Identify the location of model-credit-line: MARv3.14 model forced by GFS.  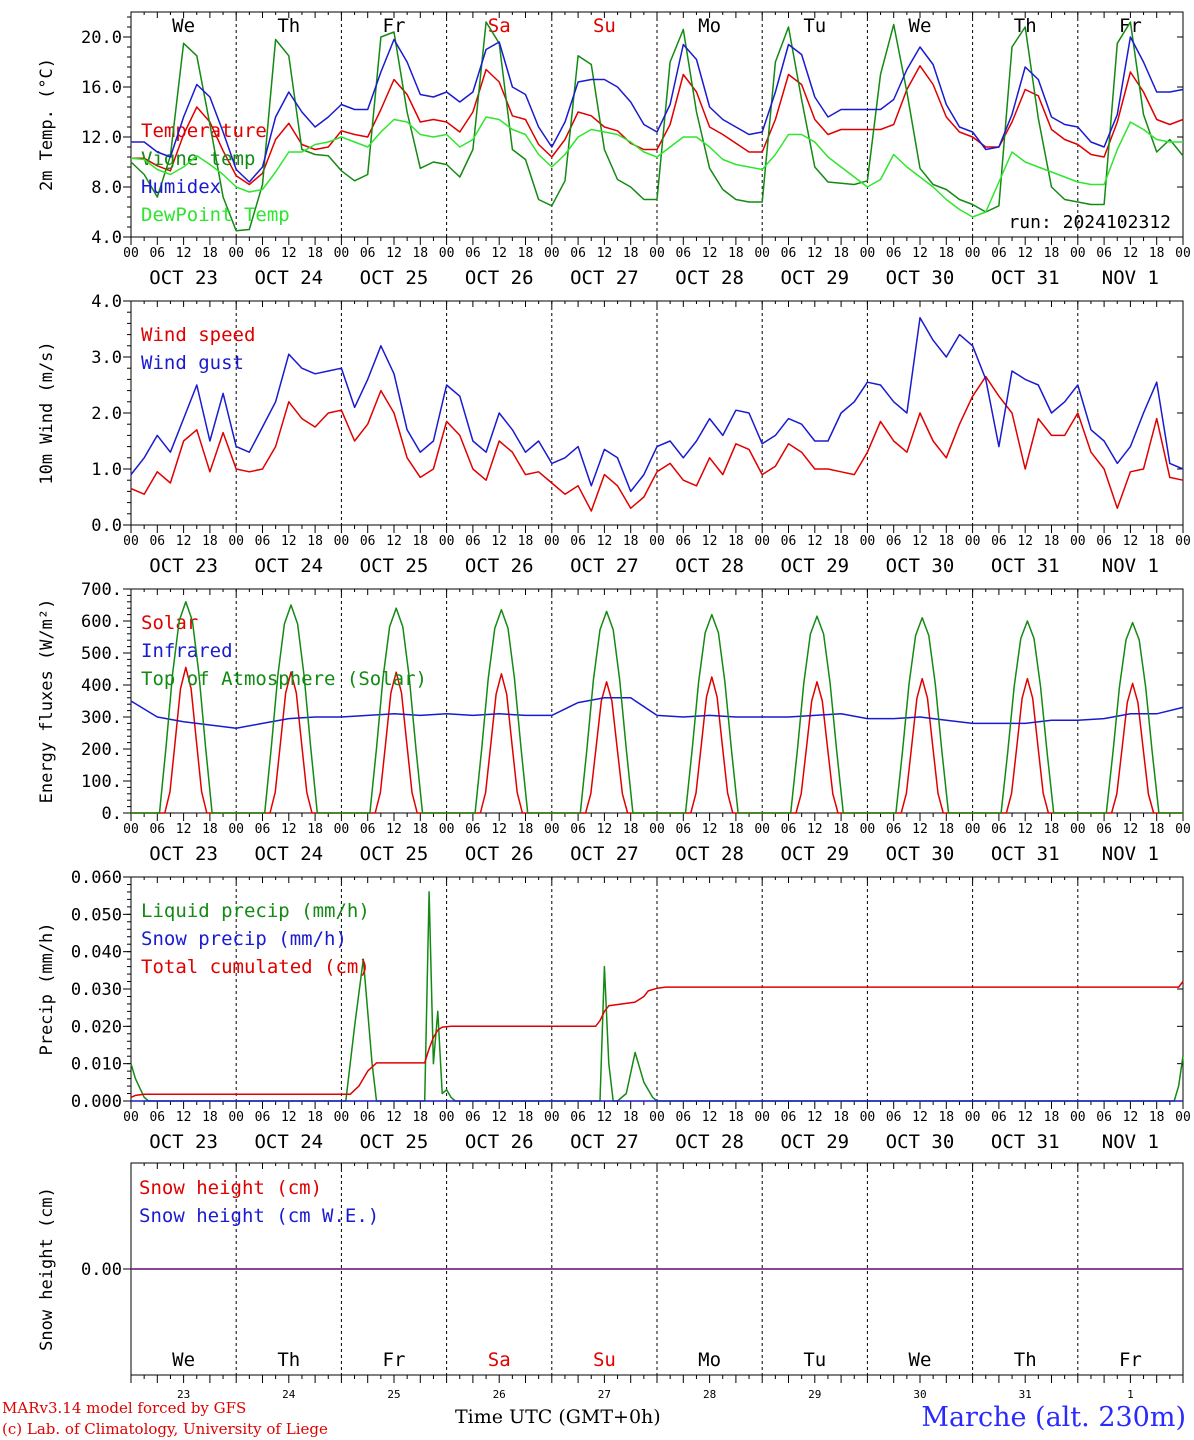
(124, 1408).